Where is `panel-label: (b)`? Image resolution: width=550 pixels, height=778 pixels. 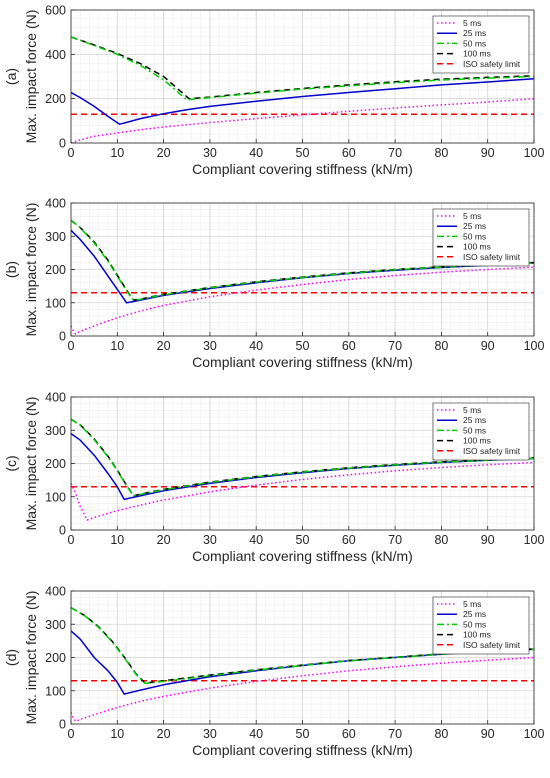 panel-label: (b) is located at coordinates (11, 269).